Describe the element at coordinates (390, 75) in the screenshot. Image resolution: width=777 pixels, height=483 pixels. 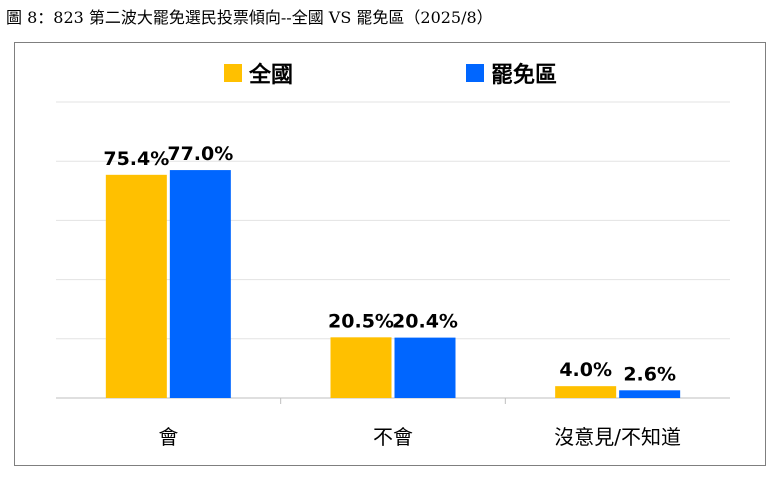
I see `legend: 全國 罷免區` at that location.